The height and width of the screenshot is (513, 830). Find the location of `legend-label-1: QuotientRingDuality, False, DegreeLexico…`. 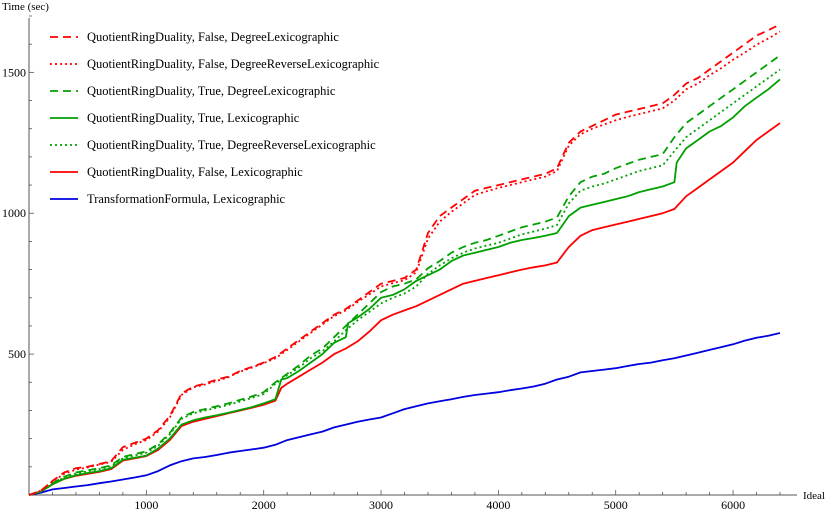

legend-label-1: QuotientRingDuality, False, DegreeLexico… is located at coordinates (213, 37).